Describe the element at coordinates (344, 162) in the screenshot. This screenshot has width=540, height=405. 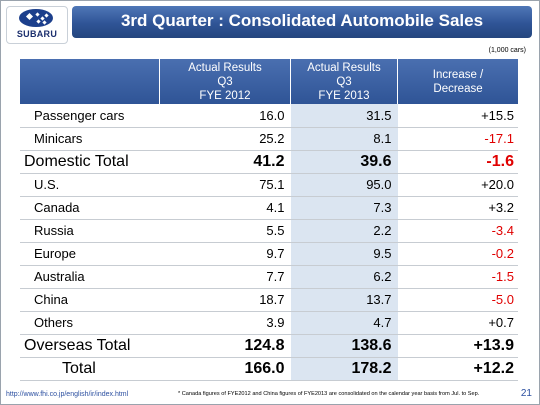
I see `cell-fye2013: 39.6` at that location.